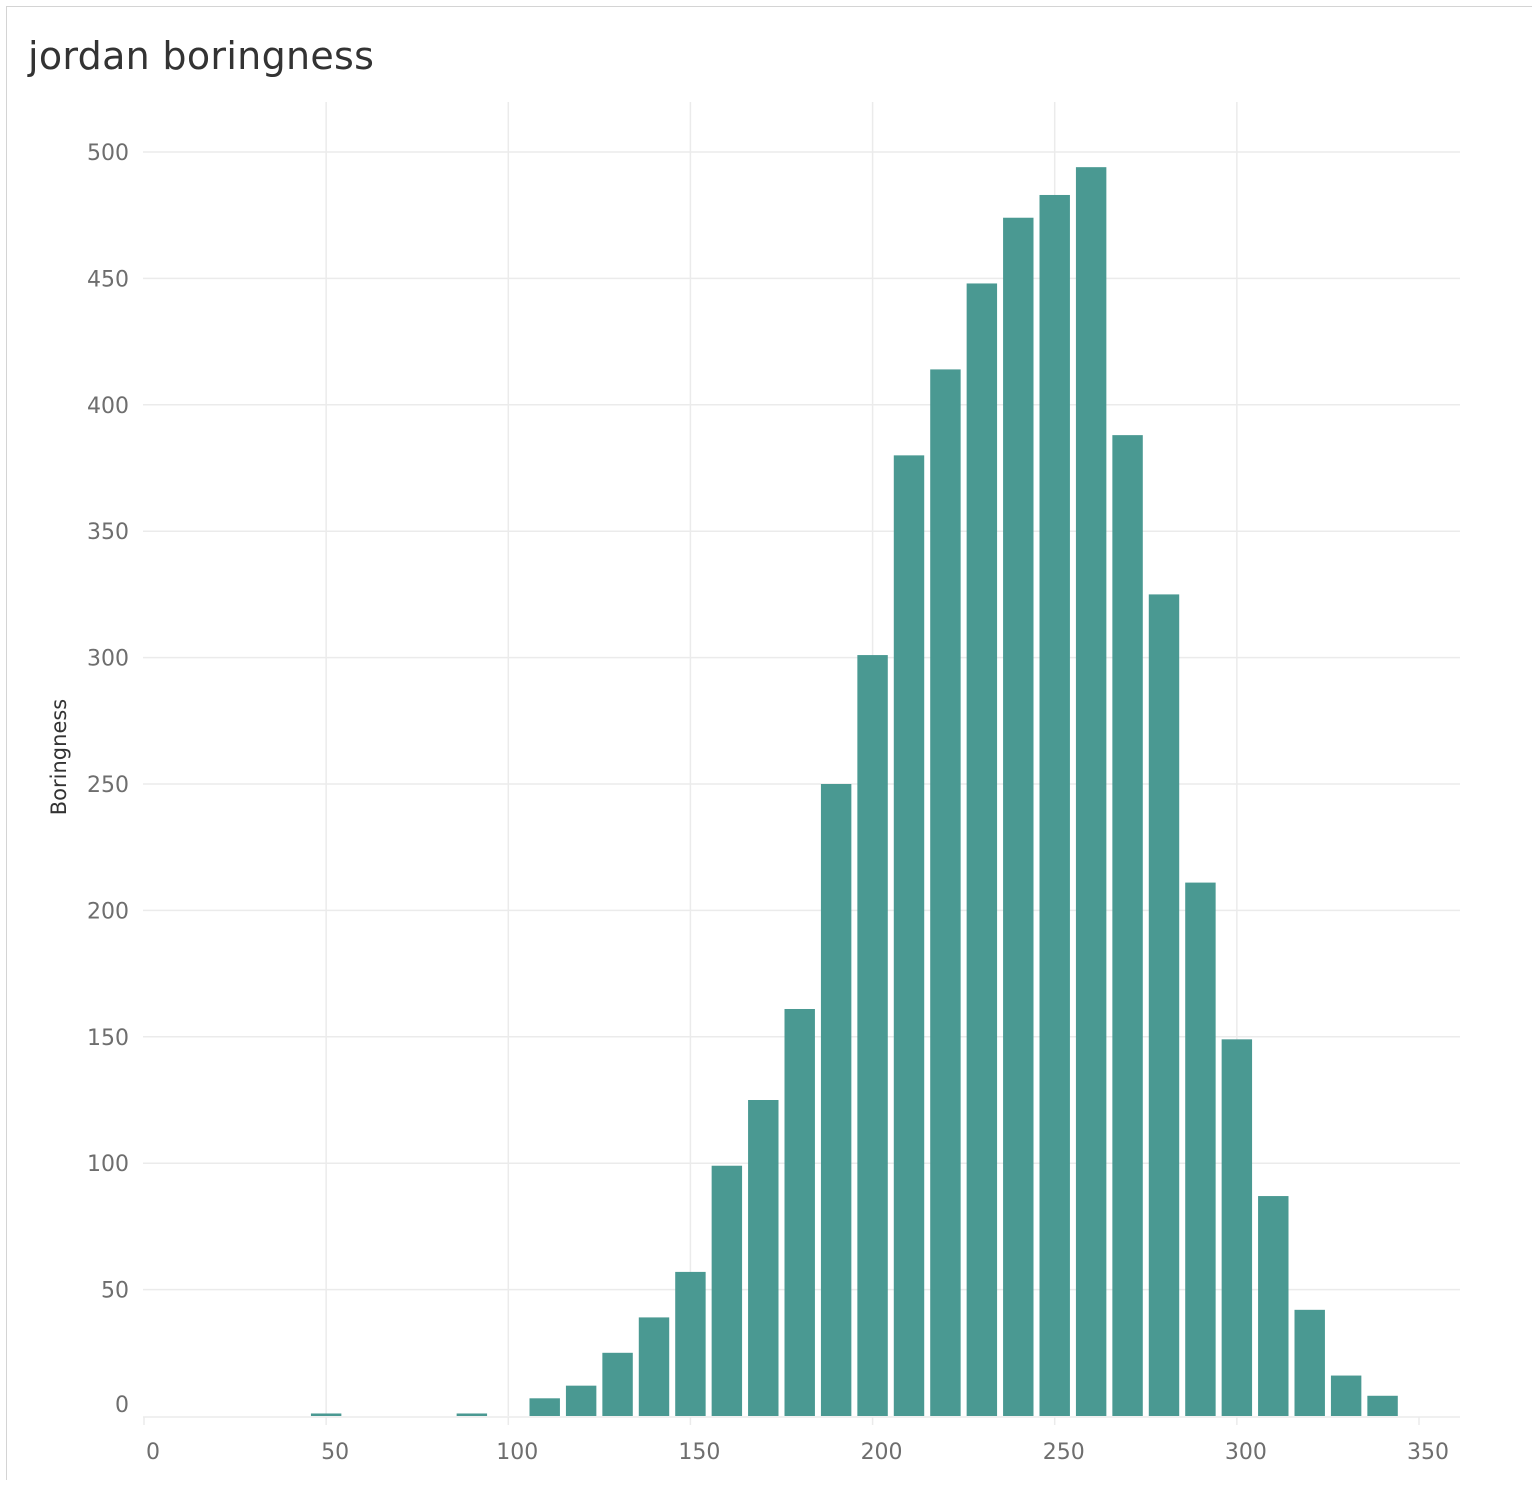 The height and width of the screenshot is (1486, 1538). What do you see at coordinates (1246, 1452) in the screenshot?
I see `x-tick-label: 300` at bounding box center [1246, 1452].